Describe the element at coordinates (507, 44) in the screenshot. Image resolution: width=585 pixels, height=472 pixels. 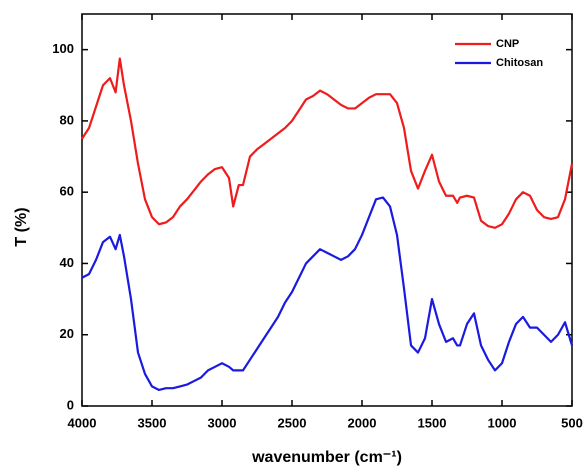
I see `legend-label: CNP` at that location.